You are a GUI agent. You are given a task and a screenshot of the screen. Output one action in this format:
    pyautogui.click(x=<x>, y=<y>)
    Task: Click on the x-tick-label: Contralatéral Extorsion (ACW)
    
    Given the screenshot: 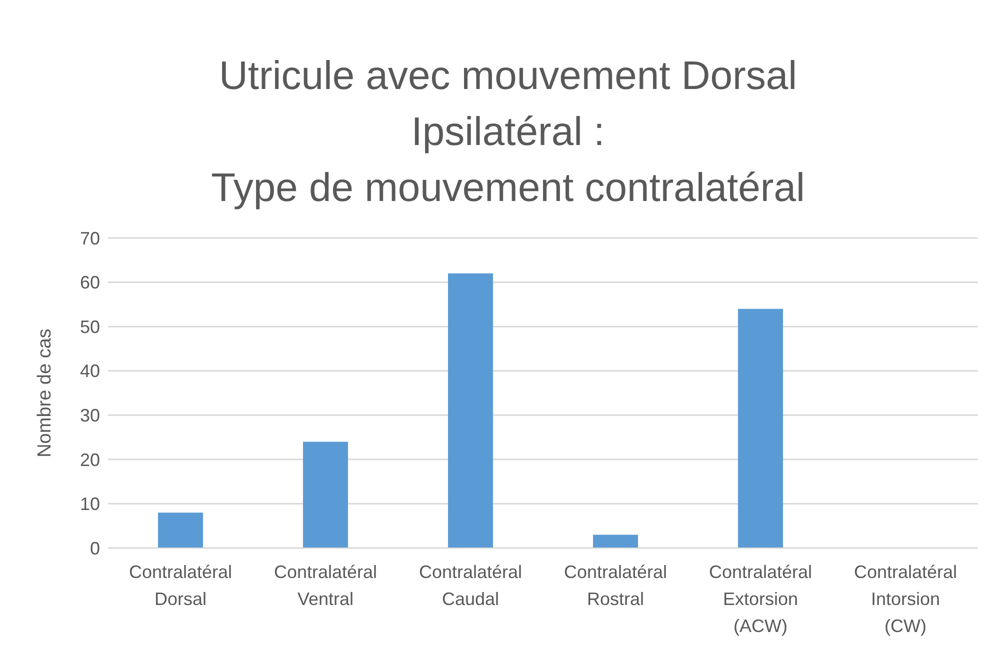 What is the action you would take?
    pyautogui.click(x=760, y=599)
    